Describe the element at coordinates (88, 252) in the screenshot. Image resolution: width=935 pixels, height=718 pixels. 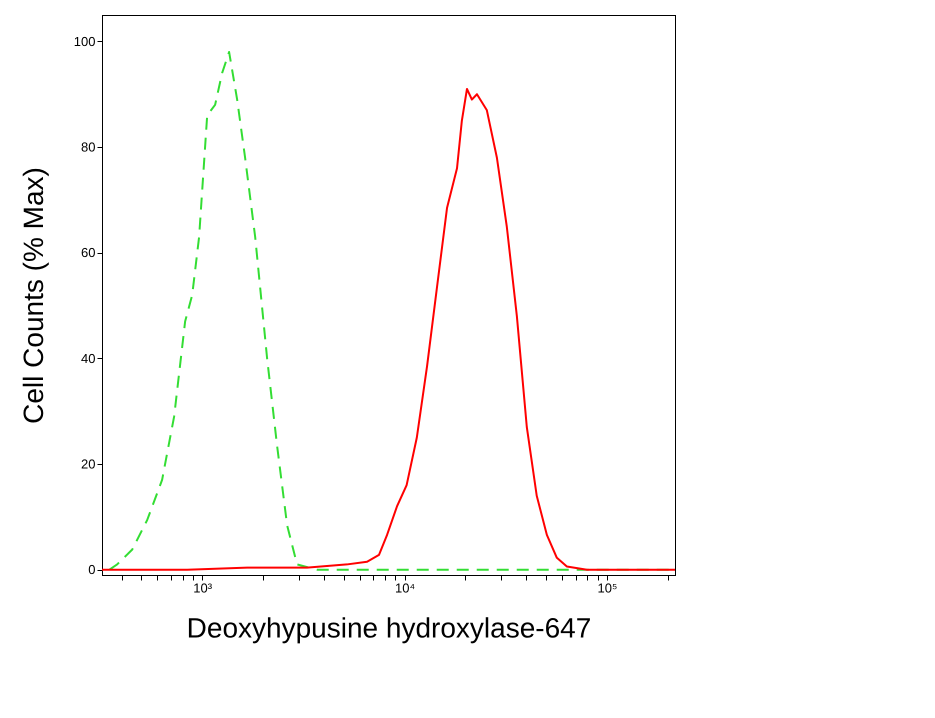
I see `y-tick-label: 60` at that location.